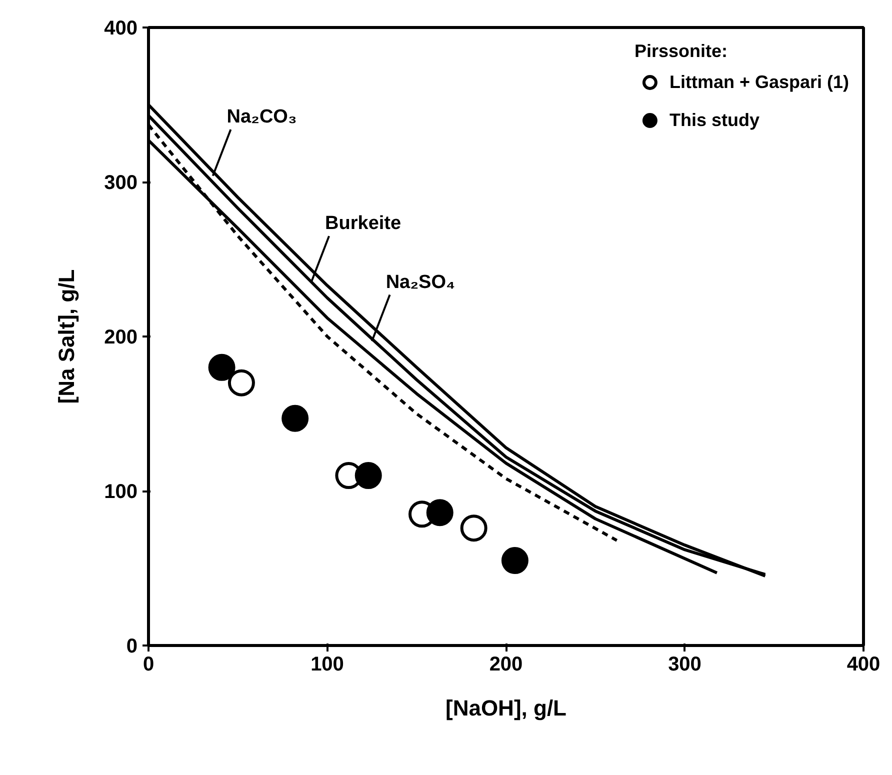 This screenshot has height=775, width=892. Describe the element at coordinates (132, 647) in the screenshot. I see `y-tick-label: 0` at that location.